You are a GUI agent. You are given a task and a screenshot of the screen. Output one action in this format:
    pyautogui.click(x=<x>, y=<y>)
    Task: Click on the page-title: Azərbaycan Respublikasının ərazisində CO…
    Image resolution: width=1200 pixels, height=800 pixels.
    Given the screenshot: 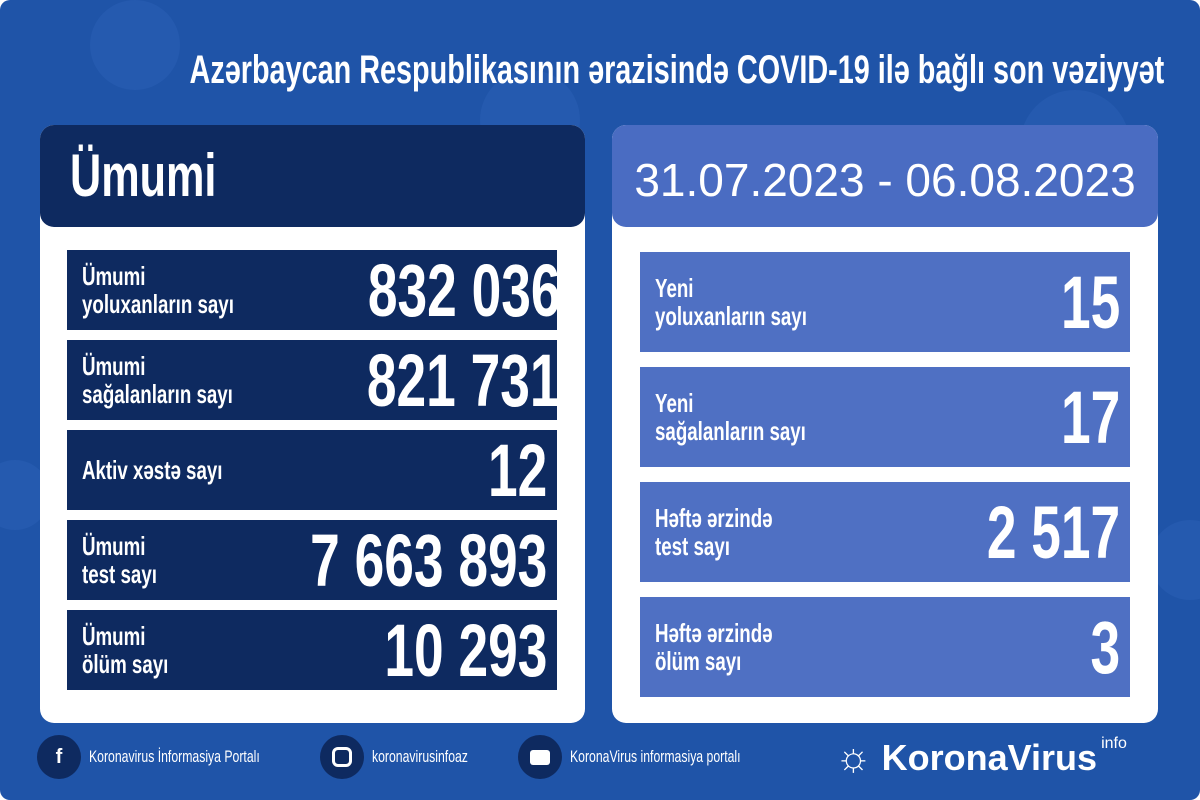 What is the action you would take?
    pyautogui.click(x=600, y=70)
    